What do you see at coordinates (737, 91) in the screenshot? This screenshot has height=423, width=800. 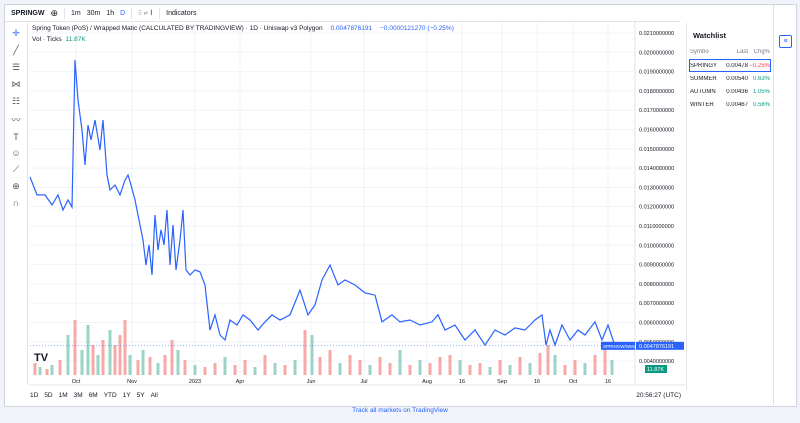 I see `cell: 0.00436` at bounding box center [737, 91].